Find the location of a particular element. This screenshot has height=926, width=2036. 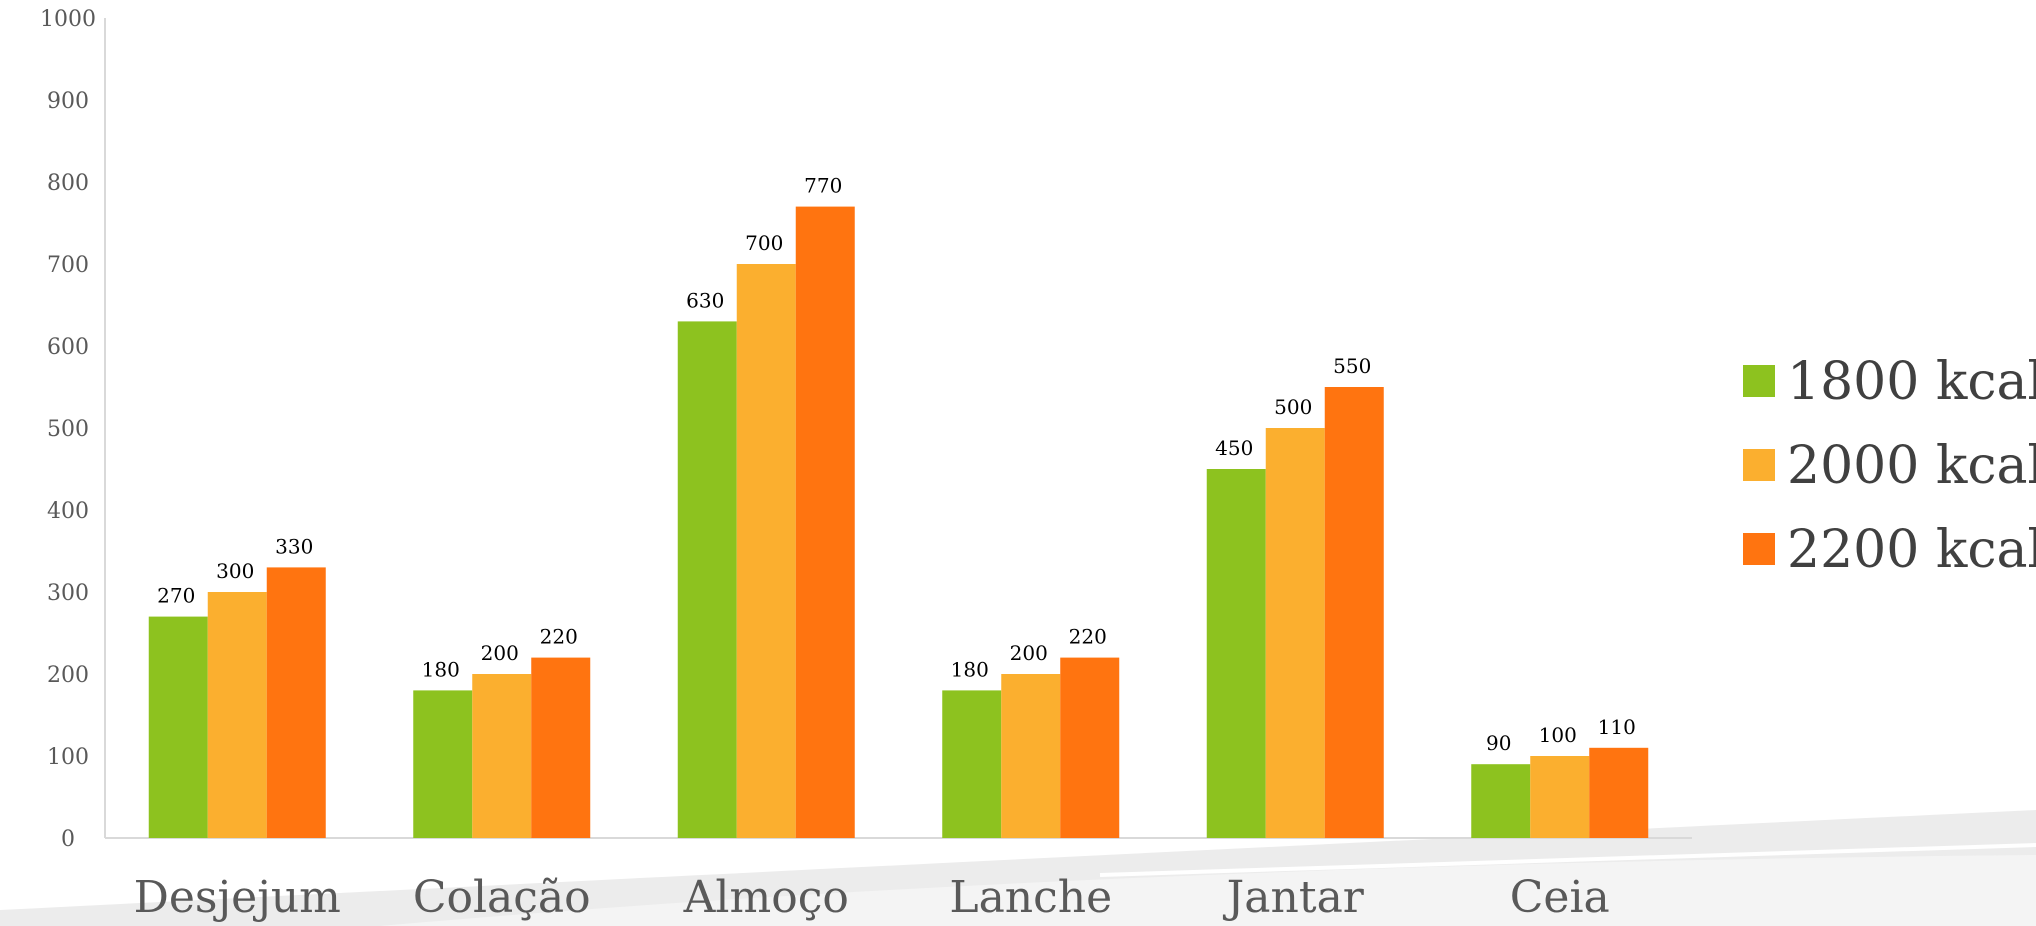

y-tick-label: 800 is located at coordinates (68, 183).